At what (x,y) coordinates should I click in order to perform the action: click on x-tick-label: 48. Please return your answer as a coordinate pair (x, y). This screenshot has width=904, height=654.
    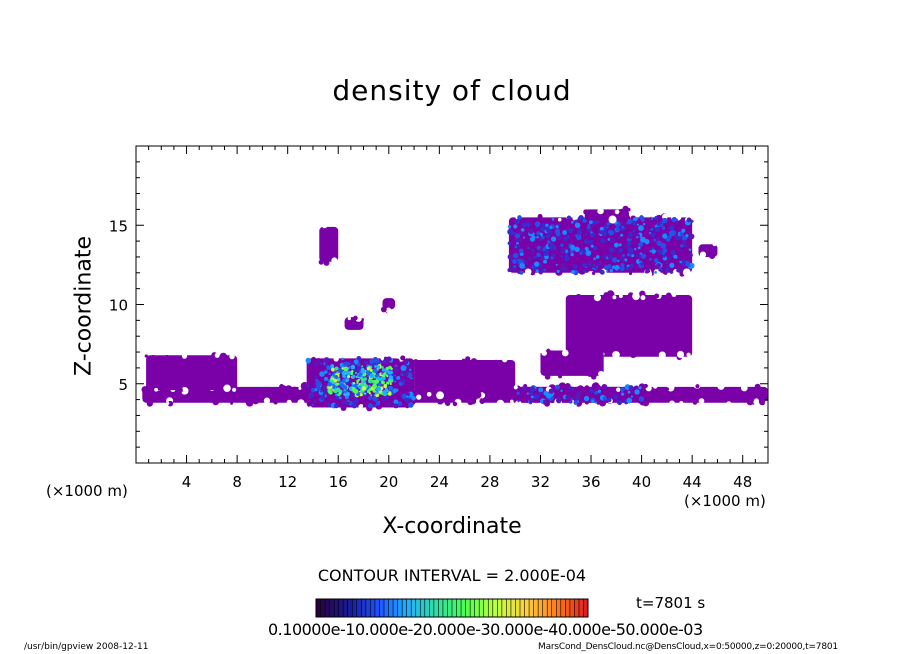
    Looking at the image, I should click on (742, 482).